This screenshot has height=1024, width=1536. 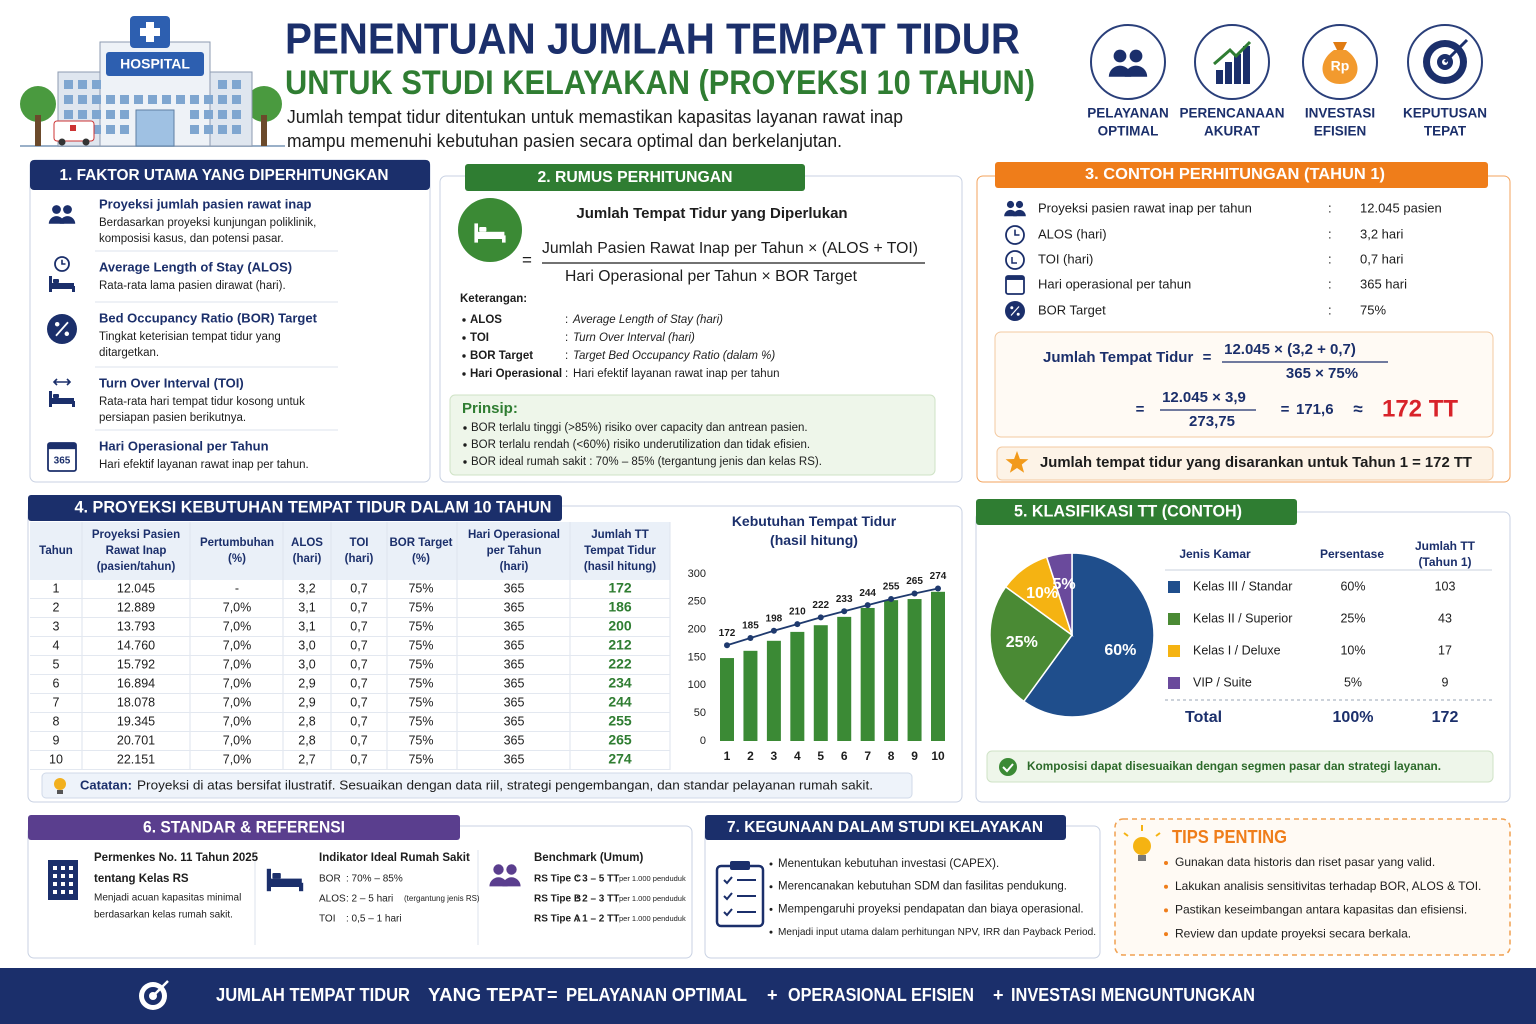 I want to click on sign, so click(x=155, y=64).